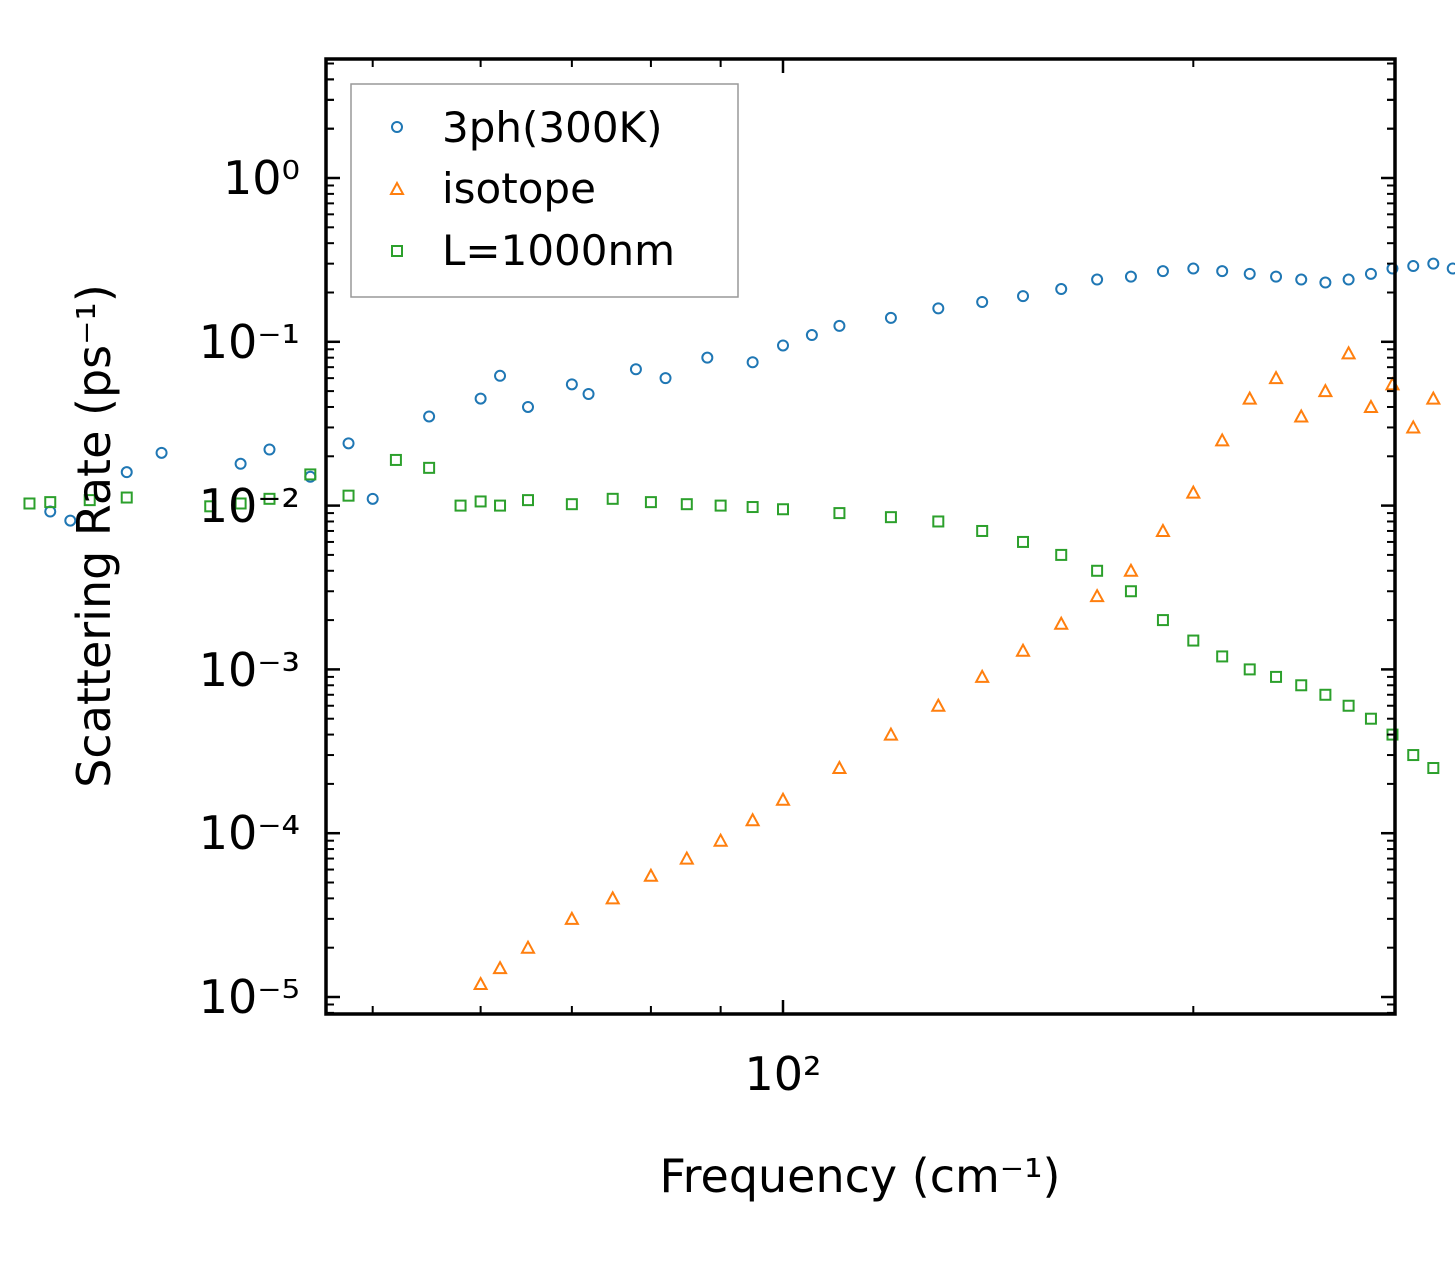 The width and height of the screenshot is (1455, 1265). Describe the element at coordinates (519, 188) in the screenshot. I see `legend-label-isotope: isotope` at that location.